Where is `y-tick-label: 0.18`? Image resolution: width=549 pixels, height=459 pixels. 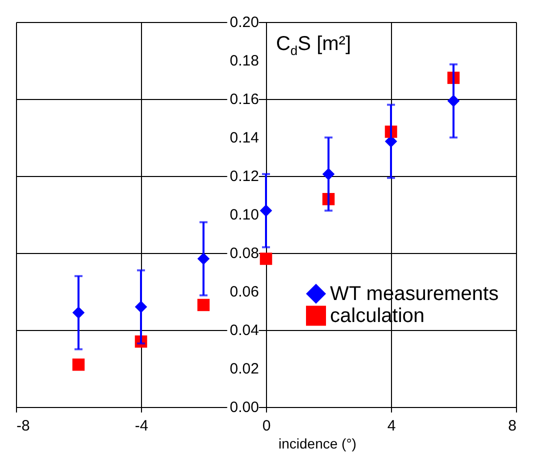
y-tick-label: 0.18 is located at coordinates (244, 61).